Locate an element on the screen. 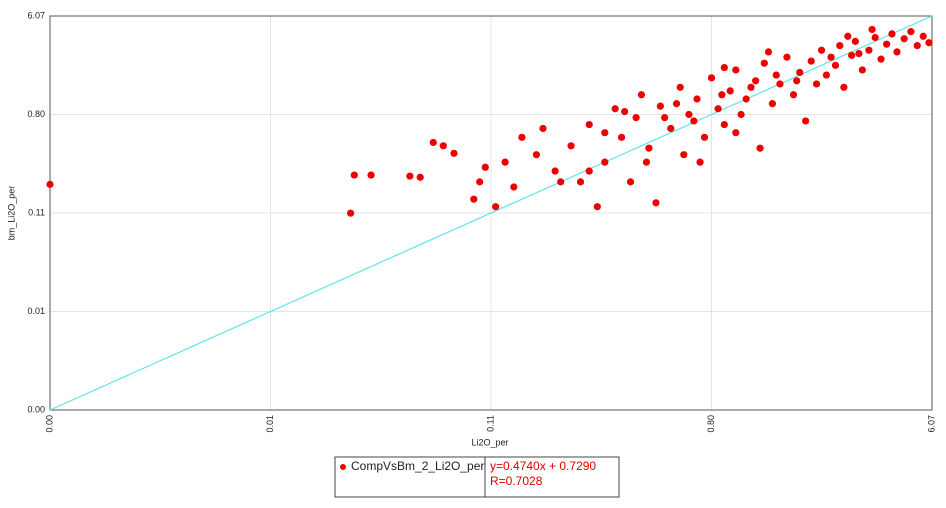 The height and width of the screenshot is (508, 946). legend-marker is located at coordinates (343, 467).